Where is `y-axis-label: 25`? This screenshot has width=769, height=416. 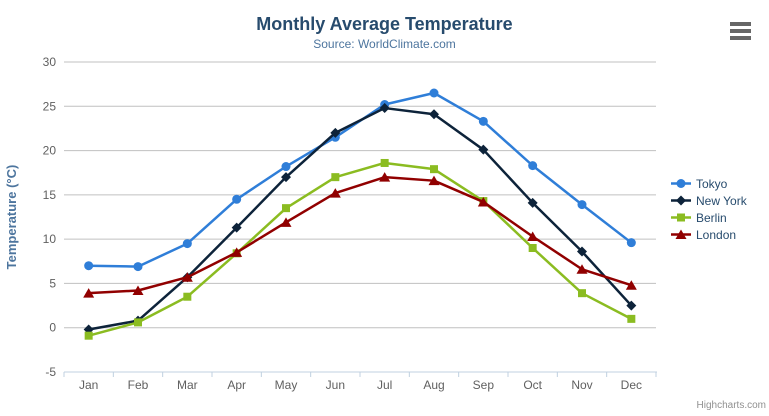 y-axis-label: 25 is located at coordinates (50, 106).